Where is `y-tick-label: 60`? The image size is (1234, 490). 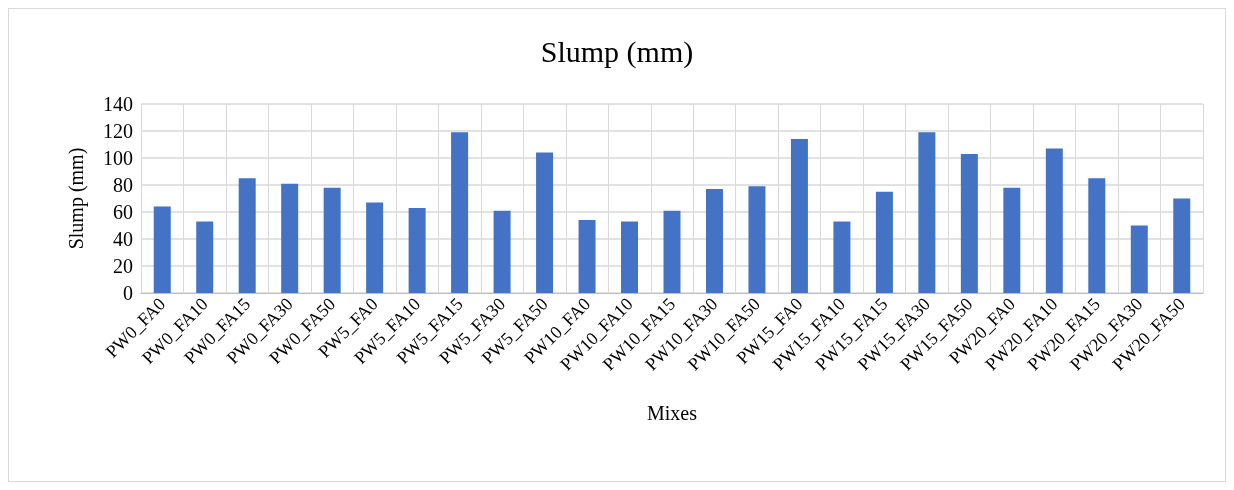
y-tick-label: 60 is located at coordinates (123, 212).